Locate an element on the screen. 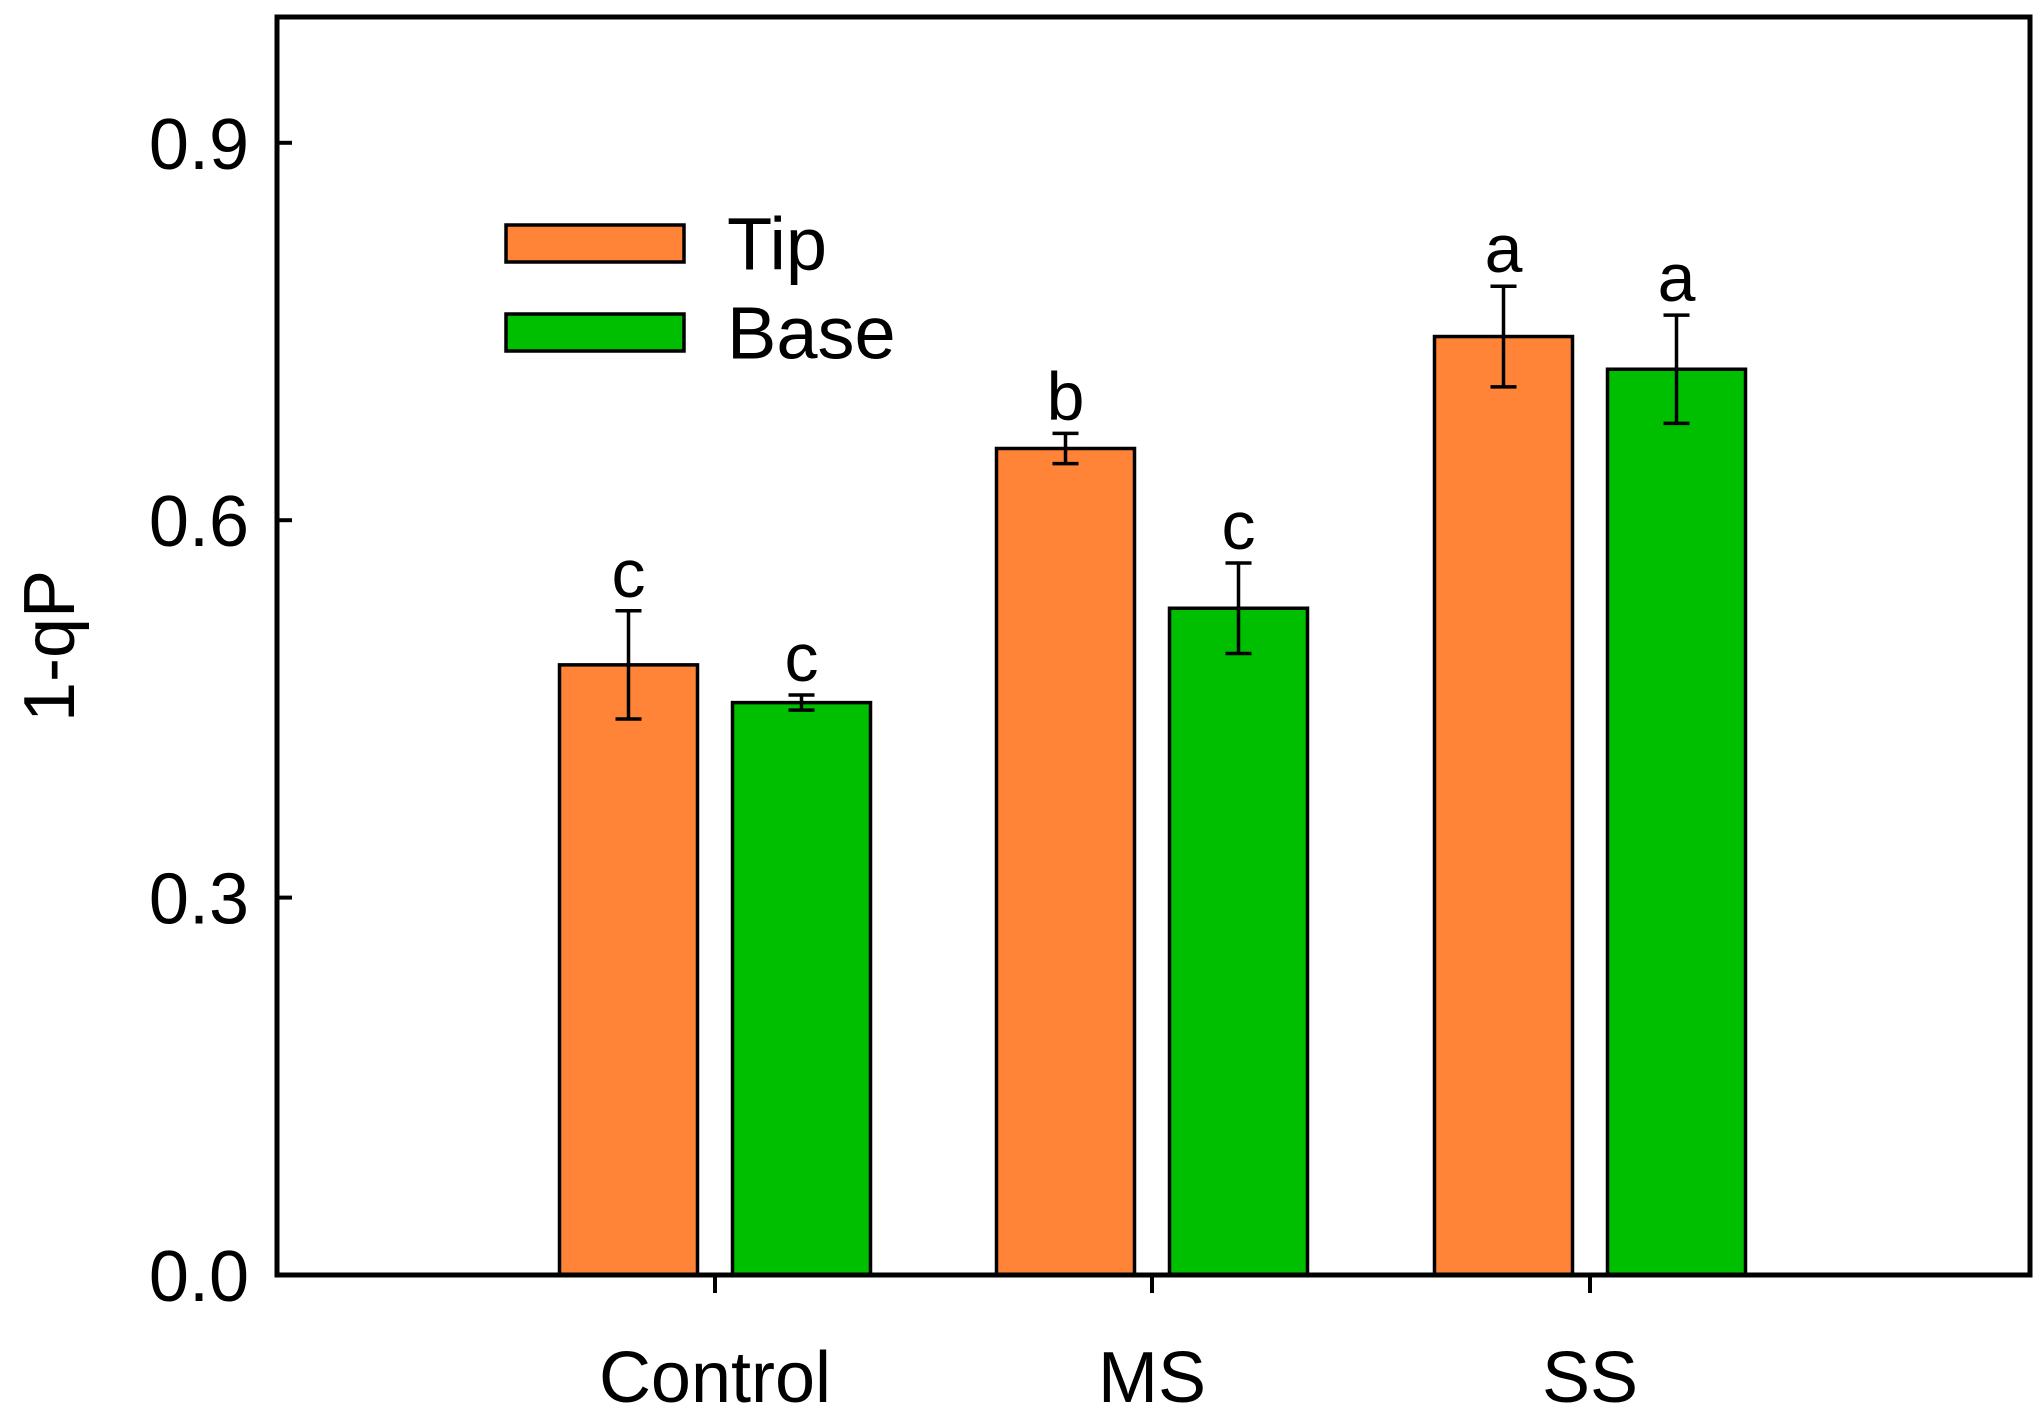 The image size is (2044, 1419). legend-swatch-base is located at coordinates (595, 332).